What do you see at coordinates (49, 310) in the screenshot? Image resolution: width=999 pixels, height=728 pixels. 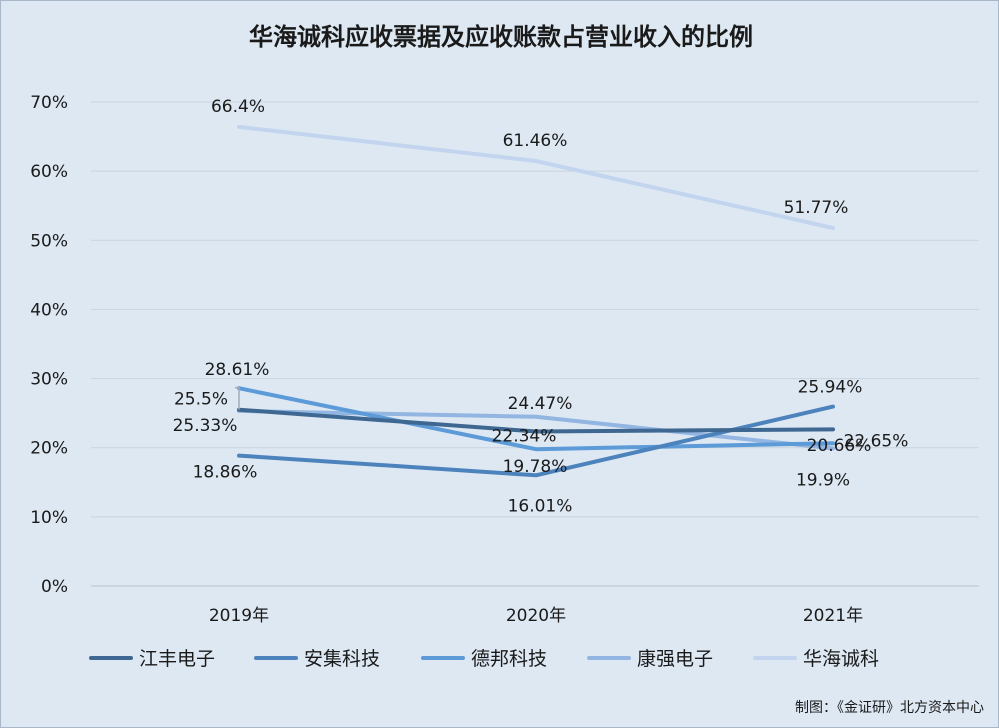 I see `y-tick-label: 40%` at bounding box center [49, 310].